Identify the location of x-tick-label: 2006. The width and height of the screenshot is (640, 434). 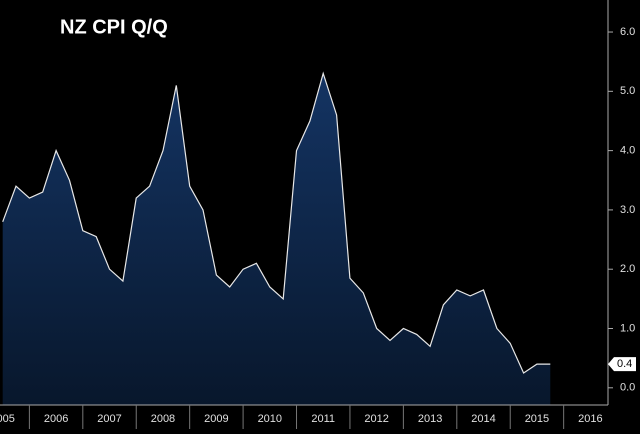
(56, 419).